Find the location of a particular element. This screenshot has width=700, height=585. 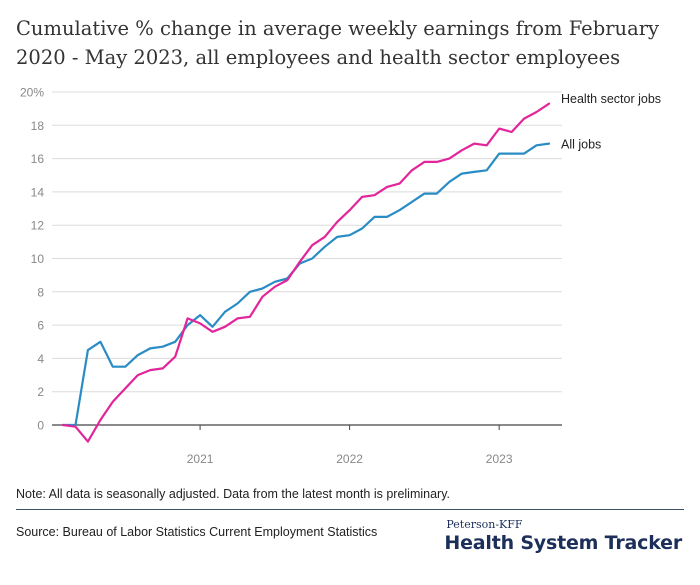

brand-logo: Peterson-KFF Health System Tracker is located at coordinates (563, 536).